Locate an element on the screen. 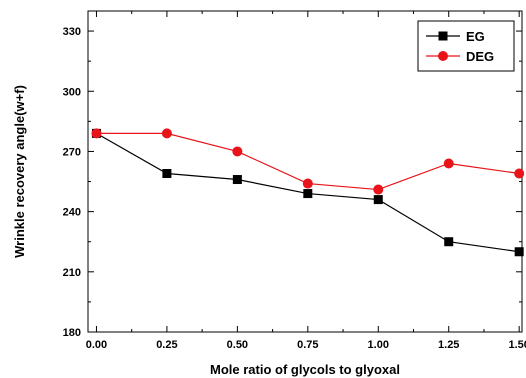 Image resolution: width=526 pixels, height=378 pixels. legend-label: EG is located at coordinates (475, 36).